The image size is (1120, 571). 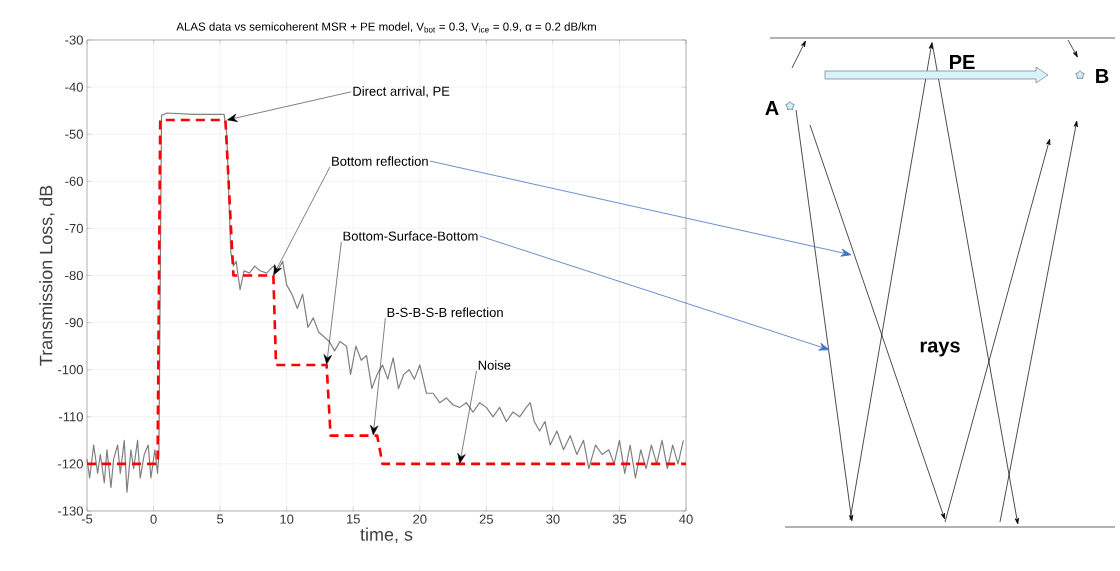 I want to click on text: rays, so click(x=940, y=349).